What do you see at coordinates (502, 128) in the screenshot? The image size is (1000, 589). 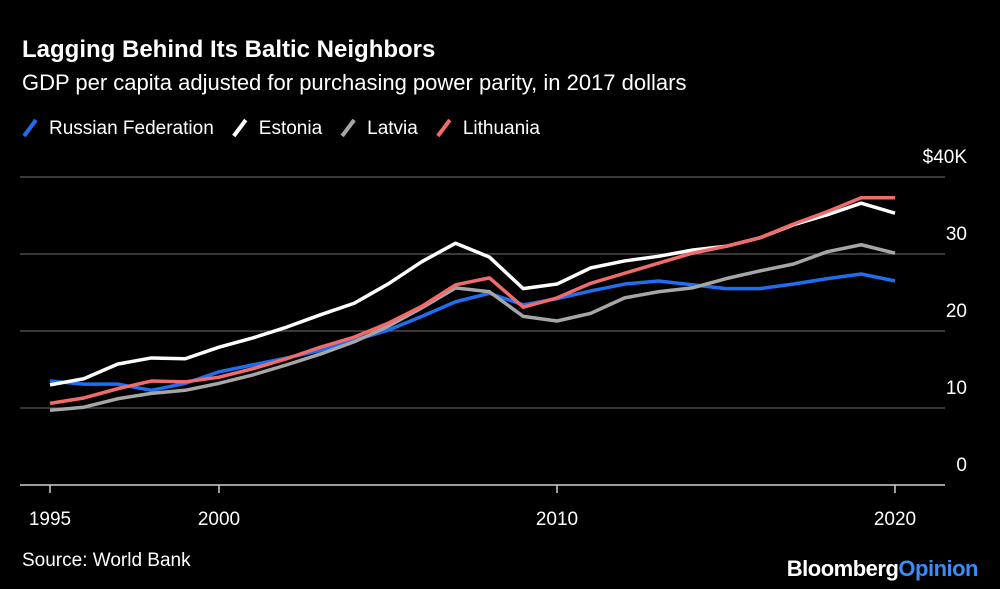 I see `legend-label: Lithuania` at bounding box center [502, 128].